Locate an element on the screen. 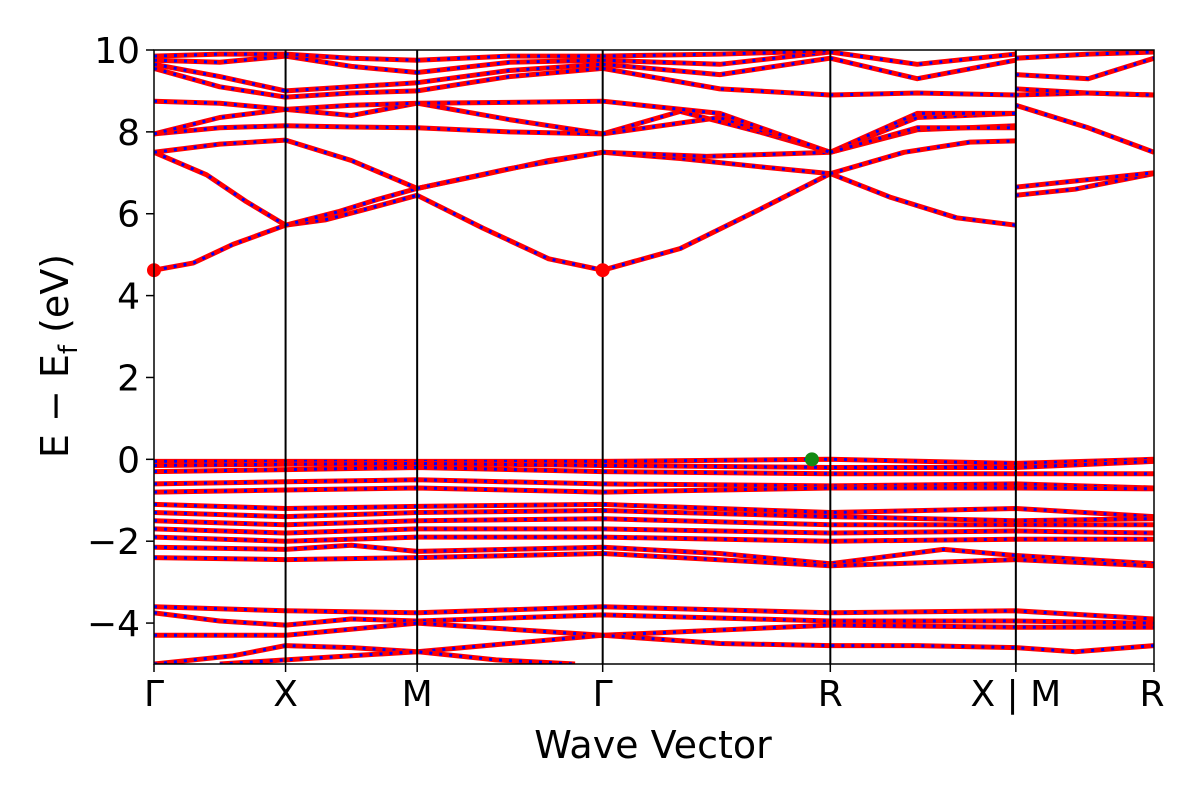 The image size is (1200, 800). x-tick-label-2: X is located at coordinates (285, 694).